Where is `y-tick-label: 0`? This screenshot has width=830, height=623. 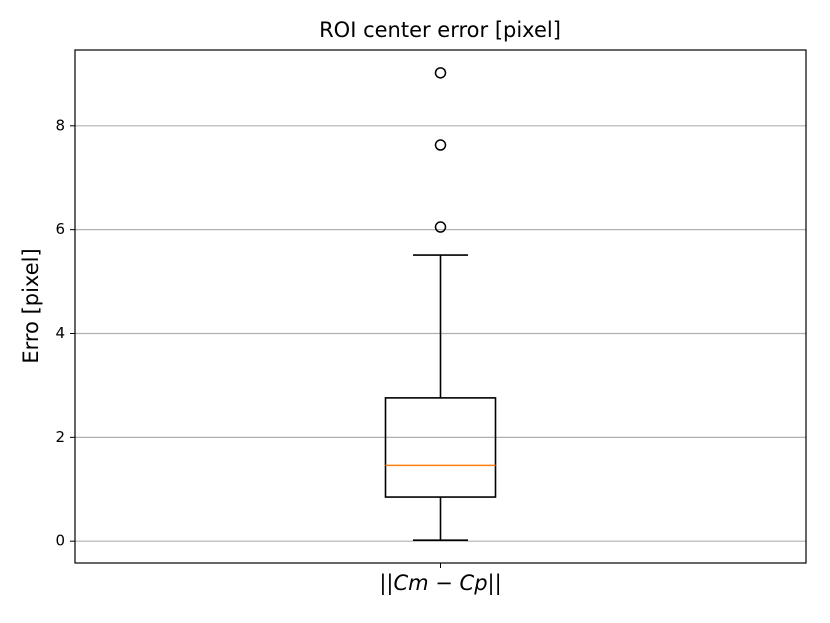
y-tick-label: 0 is located at coordinates (60, 541).